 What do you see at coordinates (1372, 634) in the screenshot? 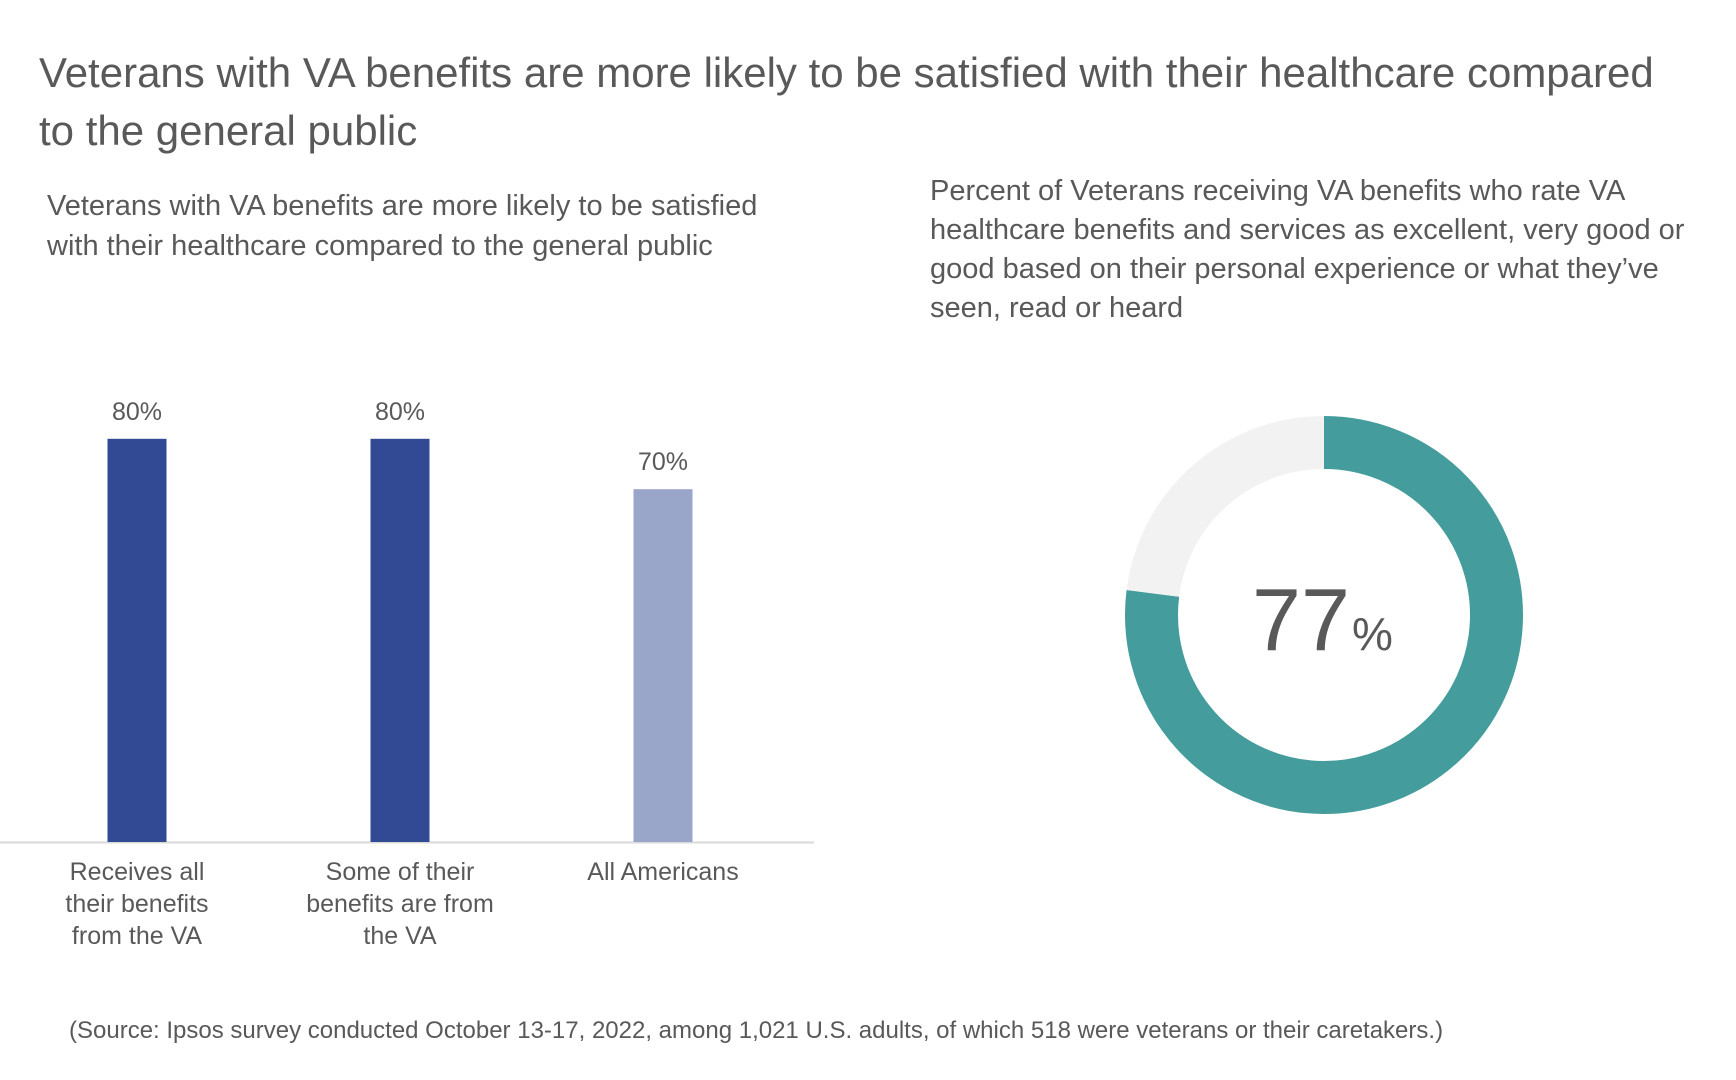
I see `donut-center-unit: %` at bounding box center [1372, 634].